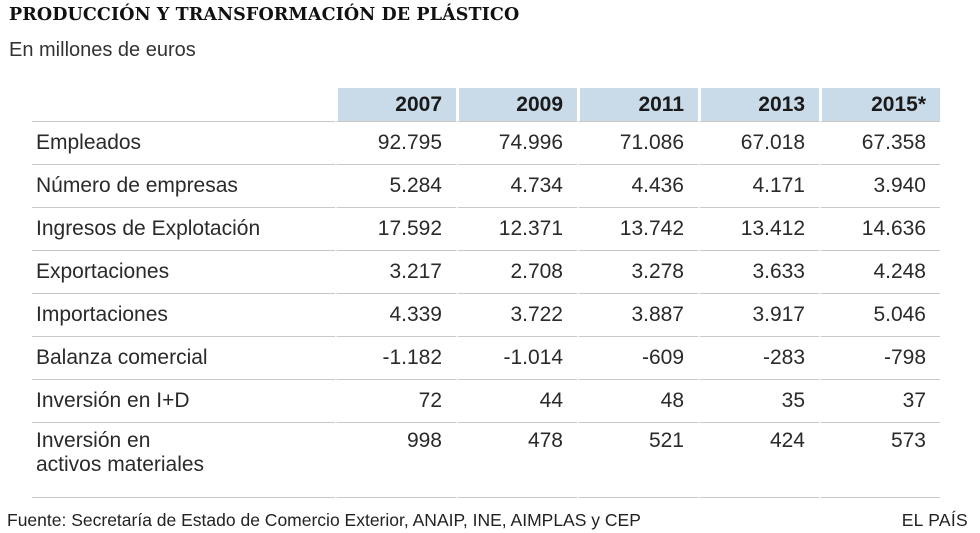 The width and height of the screenshot is (980, 533). What do you see at coordinates (395, 315) in the screenshot?
I see `table-cell: 4.339` at bounding box center [395, 315].